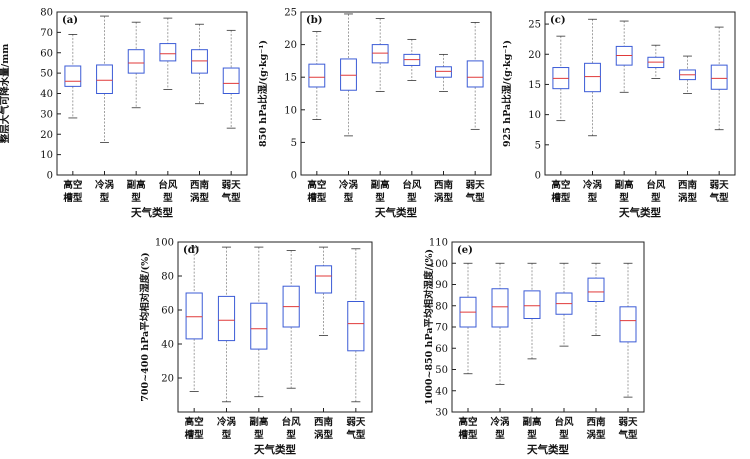  Describe the element at coordinates (46, 94) in the screenshot. I see `y-tick-label: 40` at that location.